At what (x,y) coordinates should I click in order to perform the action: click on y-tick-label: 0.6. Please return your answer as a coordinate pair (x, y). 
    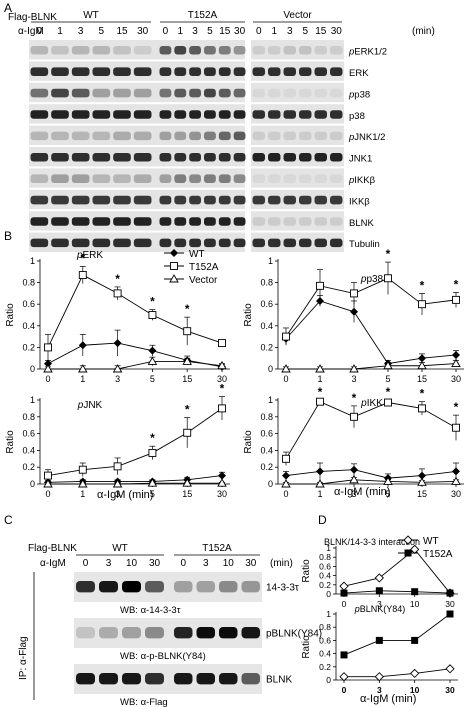
    Looking at the image, I should click on (266, 304).